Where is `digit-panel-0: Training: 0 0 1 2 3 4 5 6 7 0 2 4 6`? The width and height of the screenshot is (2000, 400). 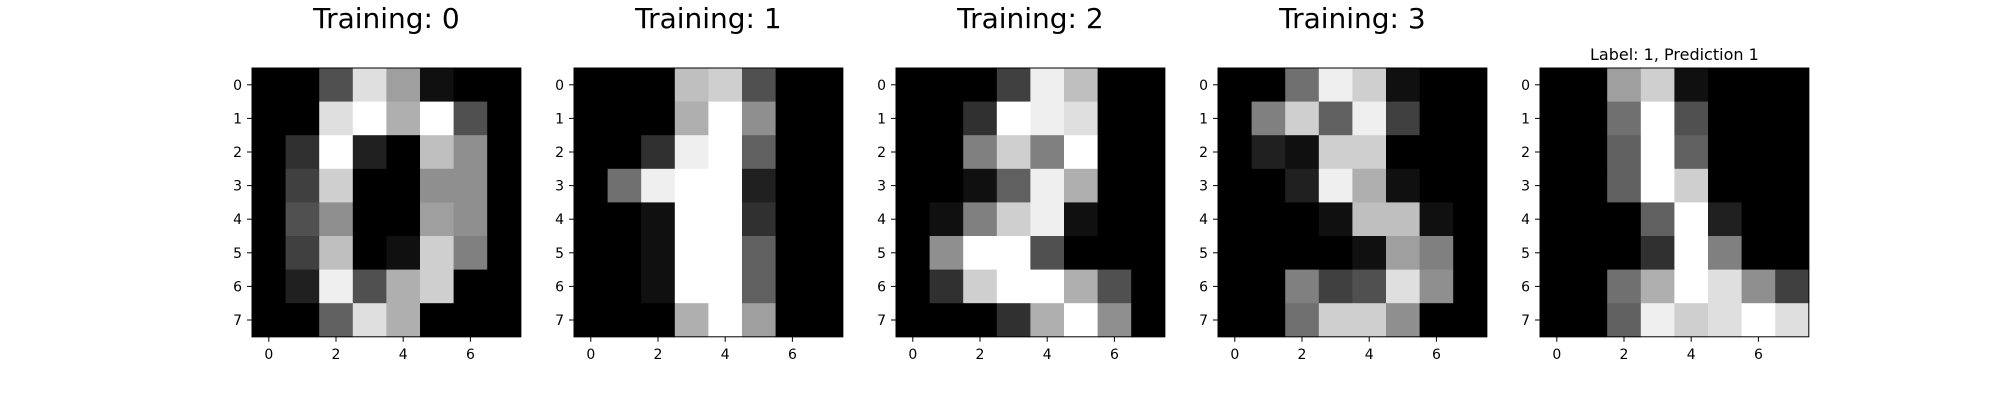 digit-panel-0: Training: 0 0 1 2 3 4 5 6 7 0 2 4 6 is located at coordinates (377, 182).